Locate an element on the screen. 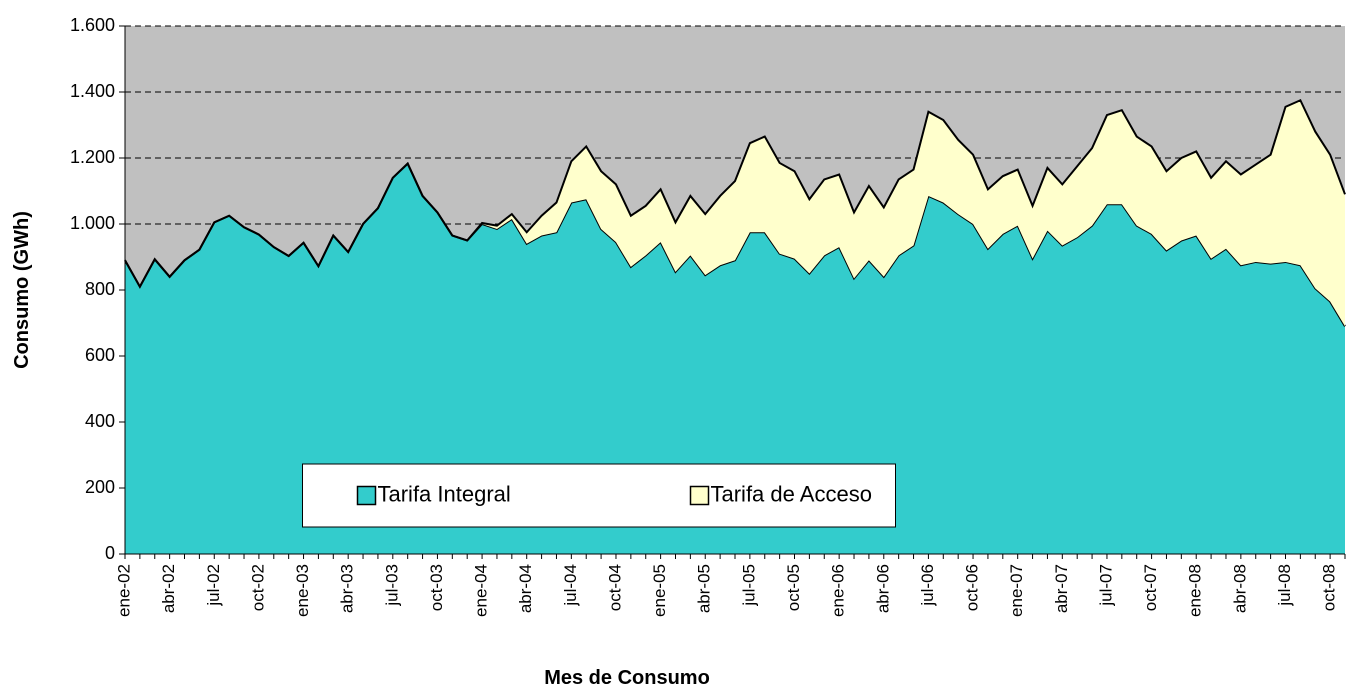 Image resolution: width=1347 pixels, height=688 pixels. x-tick-label: oct-05 is located at coordinates (793, 587).